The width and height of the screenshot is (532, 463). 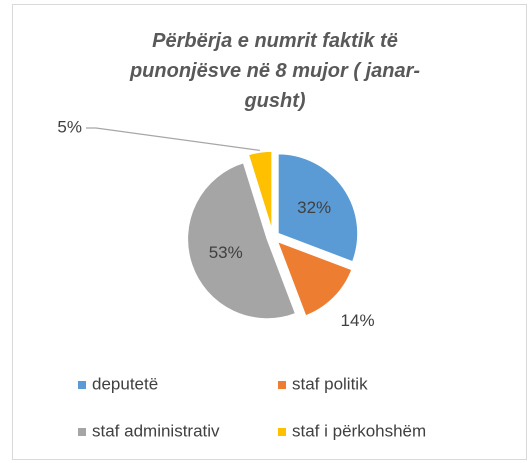 What do you see at coordinates (330, 383) in the screenshot?
I see `legend-label: staf politik` at bounding box center [330, 383].